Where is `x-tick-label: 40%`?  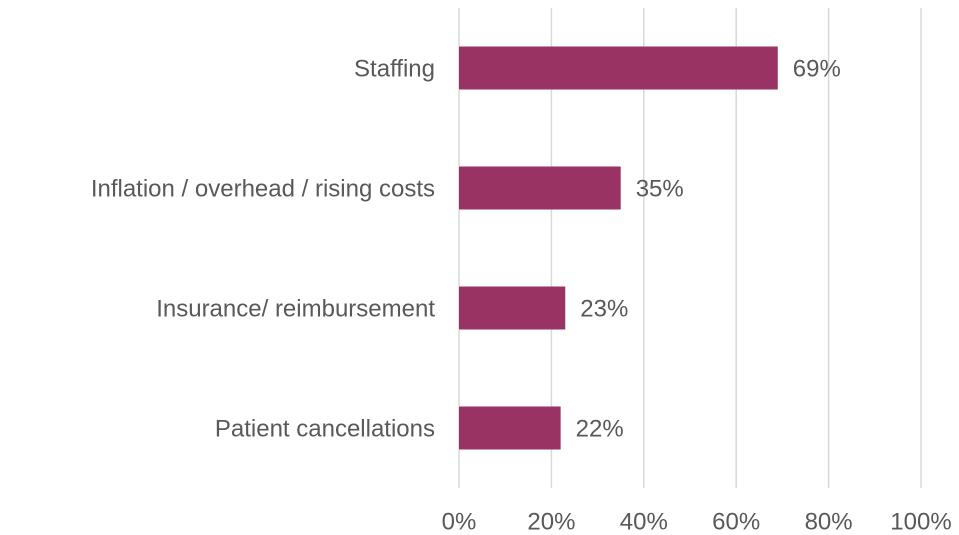 x-tick-label: 40% is located at coordinates (644, 521).